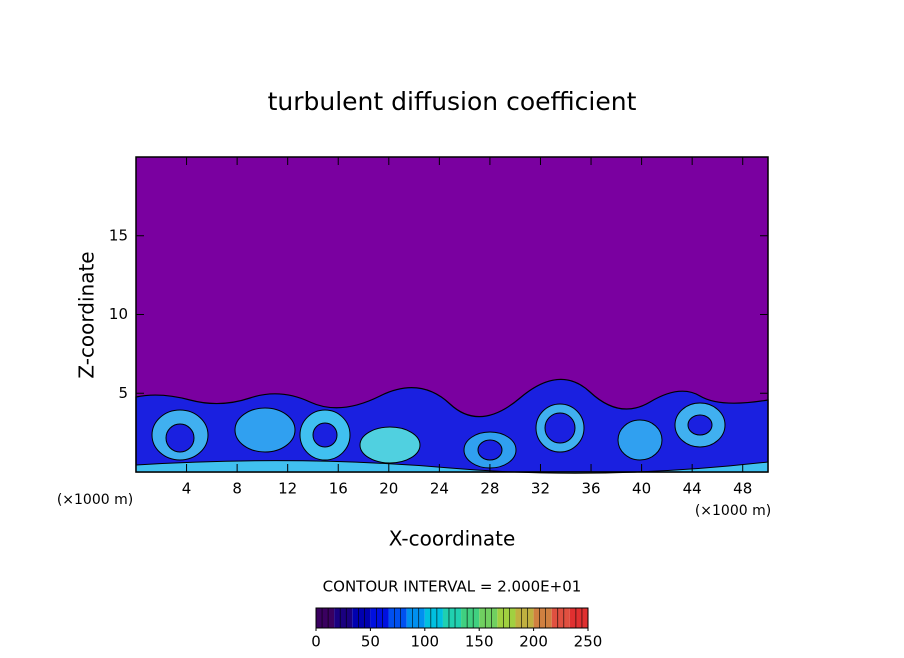 The image size is (904, 658). Describe the element at coordinates (479, 642) in the screenshot. I see `colorbar-tick-label: 150` at that location.